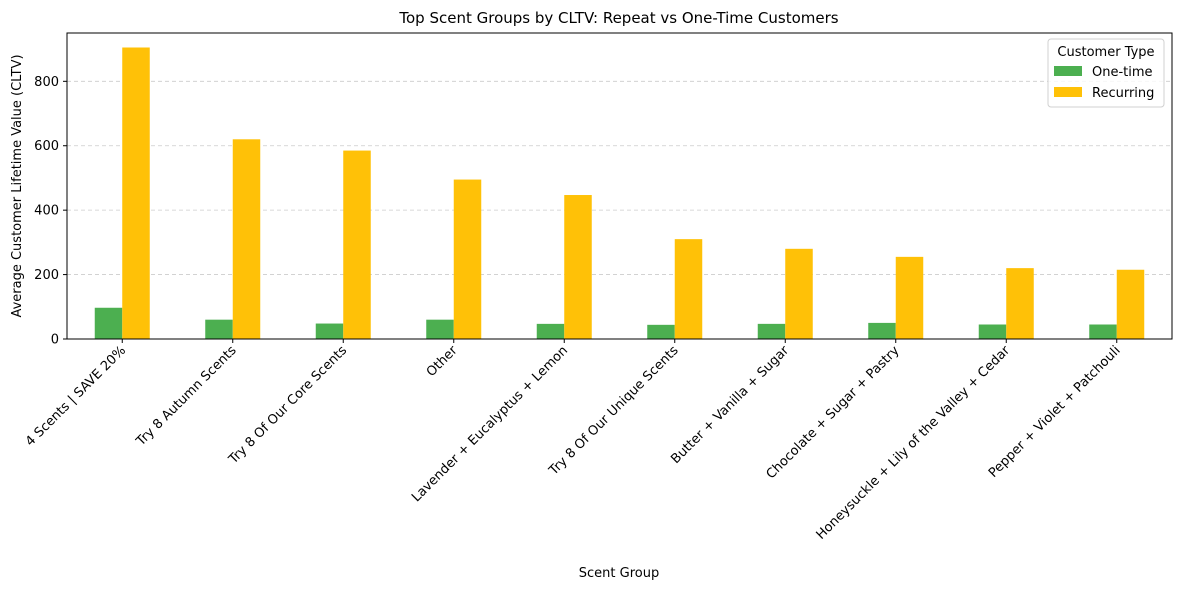 The height and width of the screenshot is (590, 1181). What do you see at coordinates (619, 573) in the screenshot?
I see `x-axis-label: Scent Group` at bounding box center [619, 573].